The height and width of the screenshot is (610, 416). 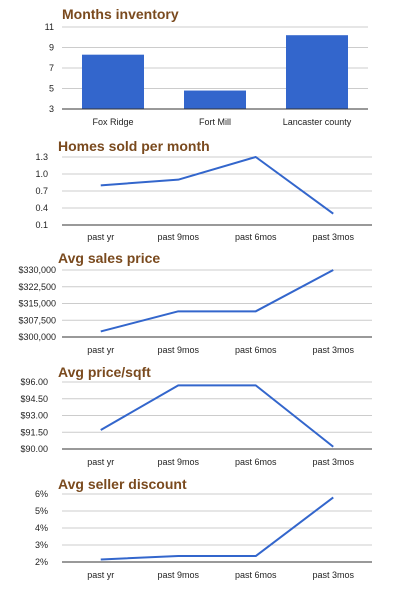 I want to click on y-tick-label: 5%, so click(x=41, y=511).